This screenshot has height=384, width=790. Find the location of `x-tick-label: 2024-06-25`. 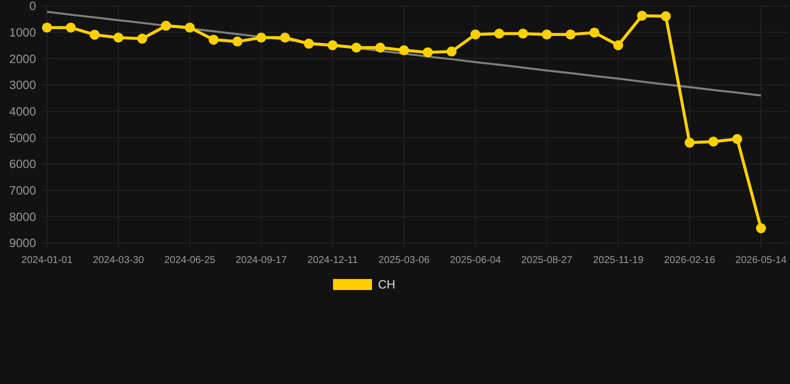

x-tick-label: 2024-06-25 is located at coordinates (190, 260).